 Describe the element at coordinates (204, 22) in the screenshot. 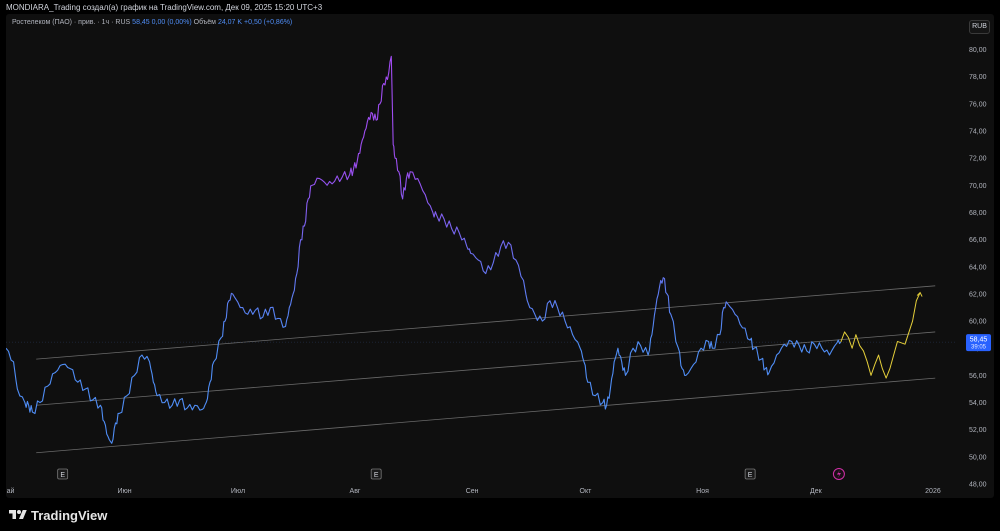

I see `legend-volume-label: Объём` at that location.